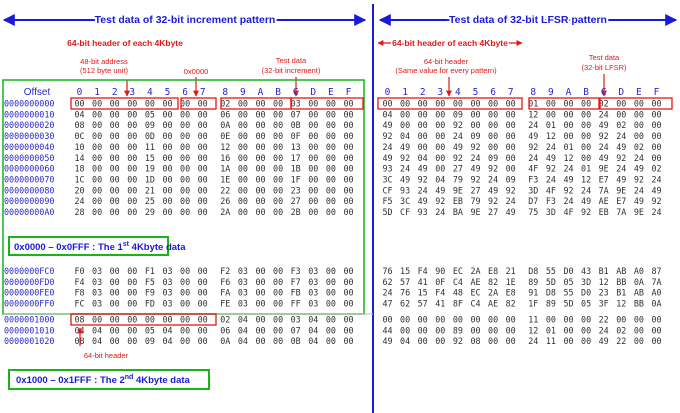  Describe the element at coordinates (387, 271) in the screenshot. I see `hex-byte: 76` at that location.